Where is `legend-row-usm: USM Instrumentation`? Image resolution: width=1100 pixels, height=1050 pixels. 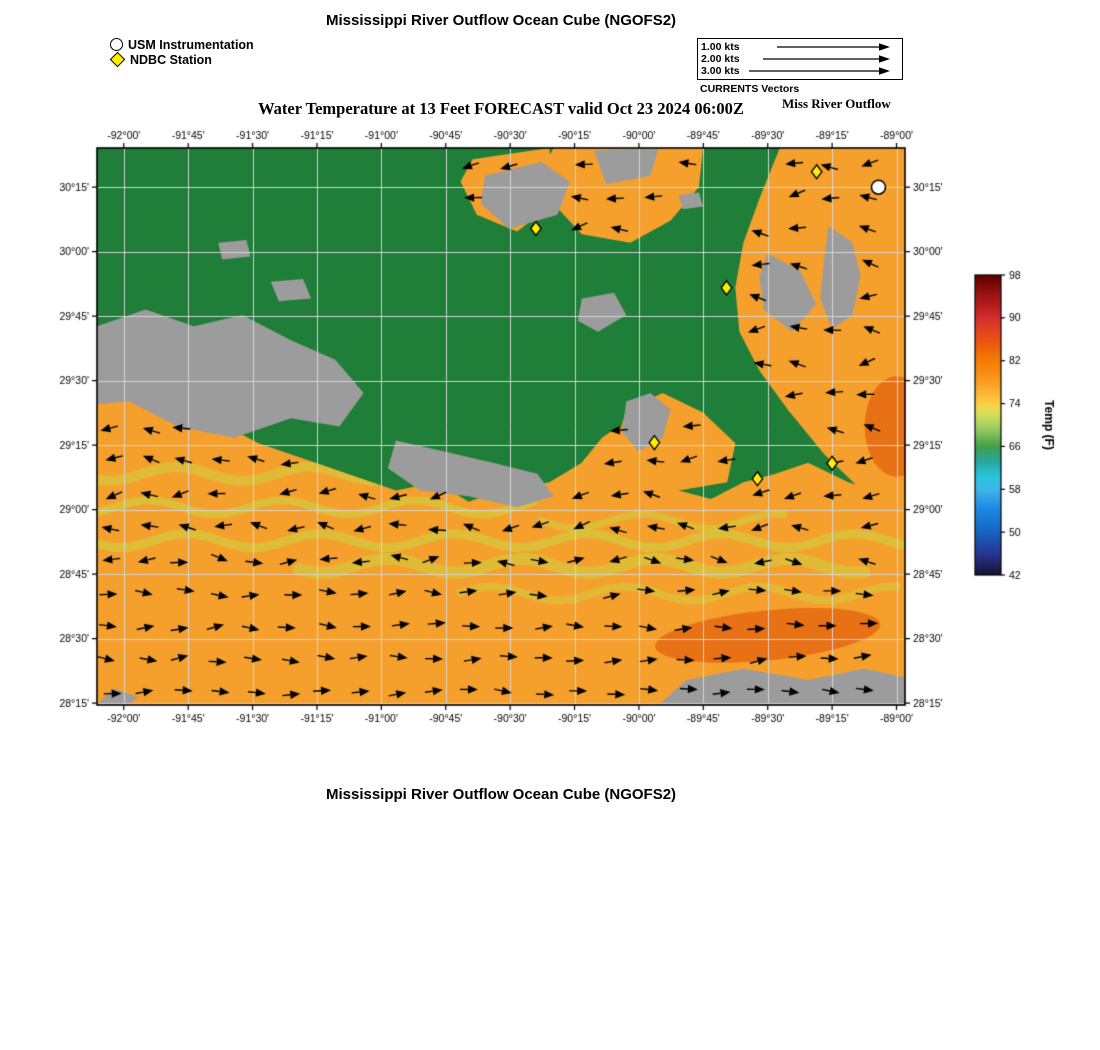 legend-row-usm: USM Instrumentation is located at coordinates (182, 44).